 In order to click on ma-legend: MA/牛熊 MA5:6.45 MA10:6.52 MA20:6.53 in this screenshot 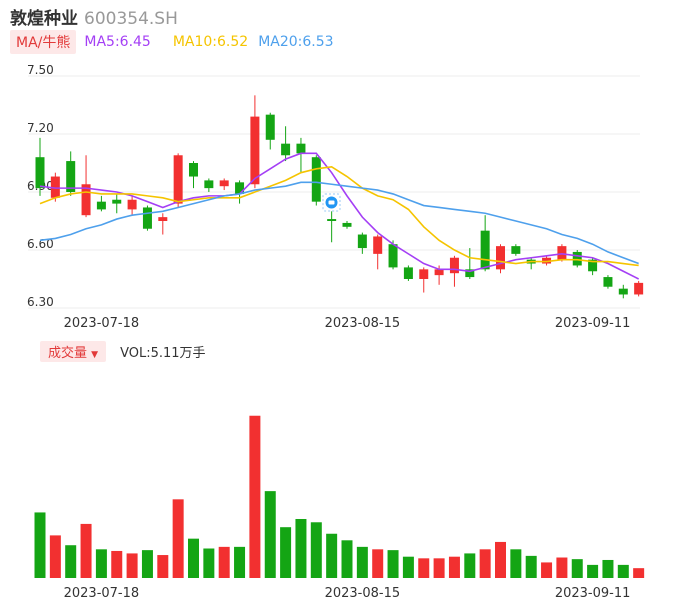, I will do `click(172, 42)`.